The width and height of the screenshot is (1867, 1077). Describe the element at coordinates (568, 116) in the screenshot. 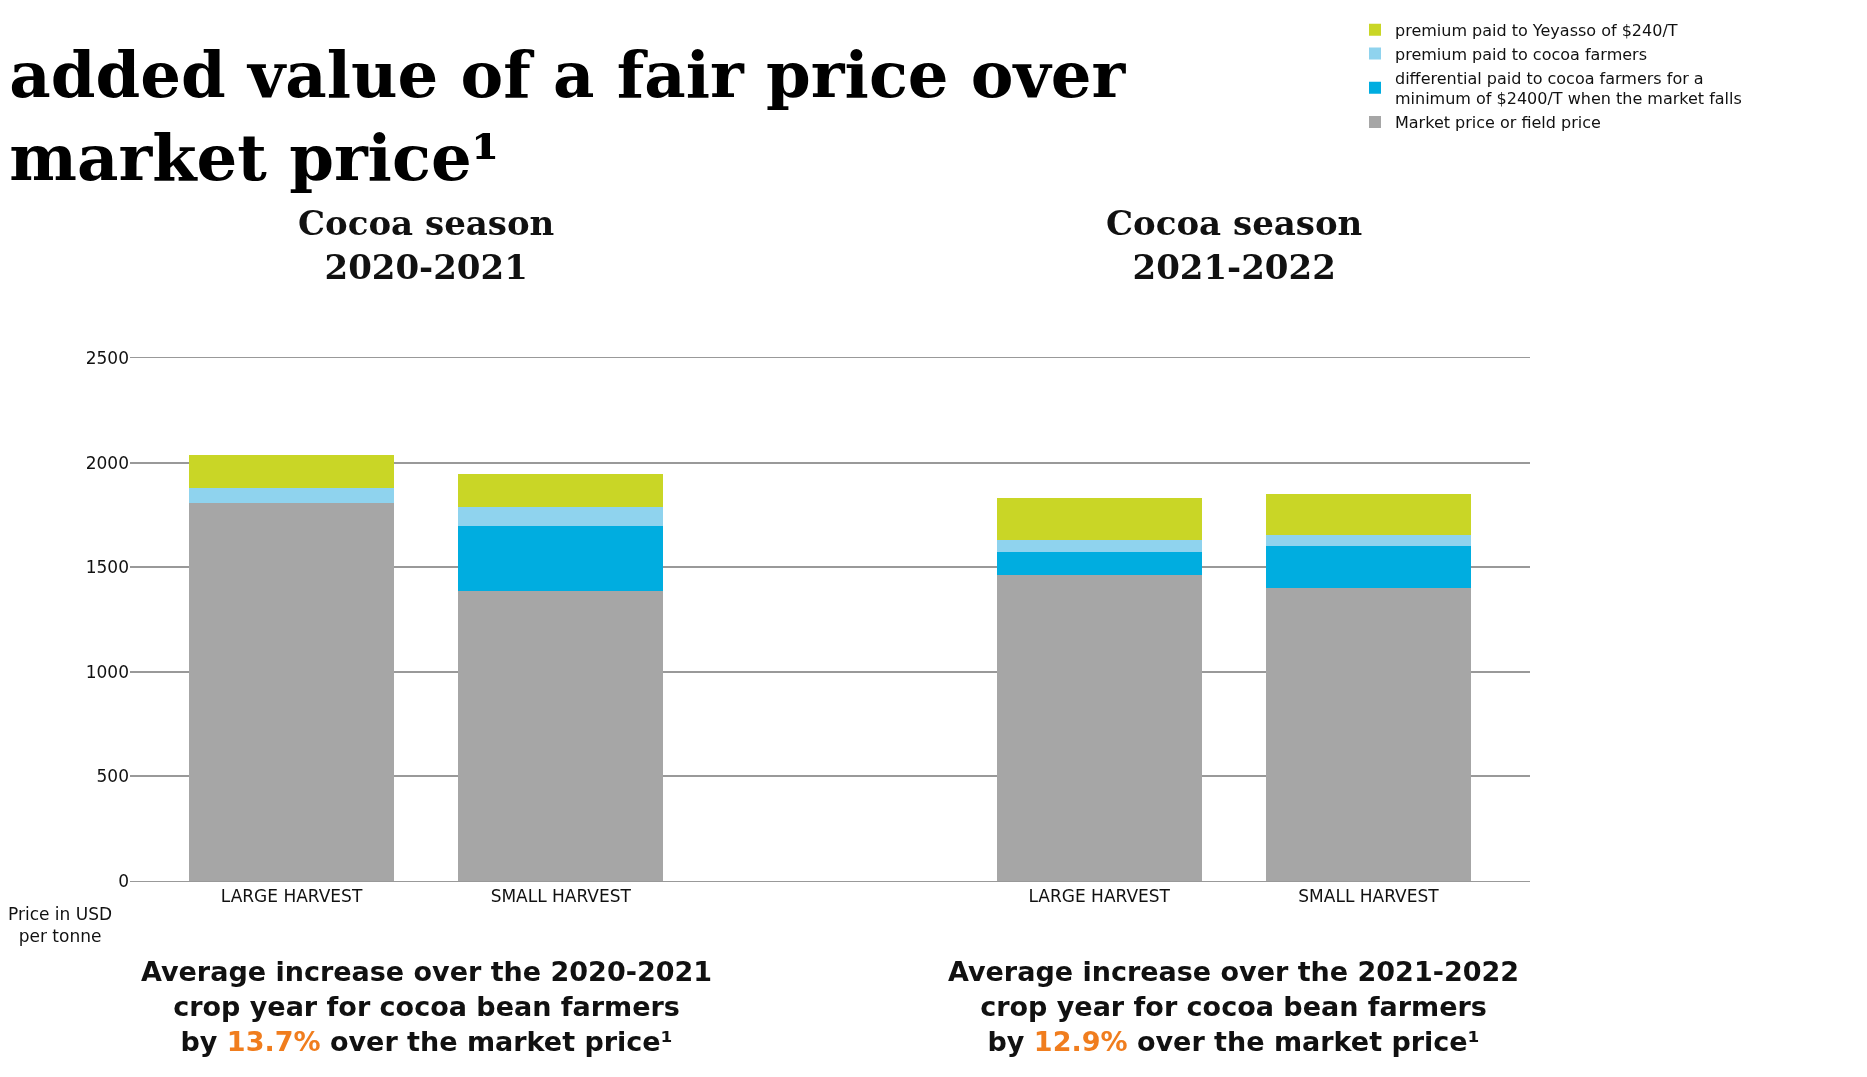

I see `chart-title: added value of a fair price over market price¹` at that location.